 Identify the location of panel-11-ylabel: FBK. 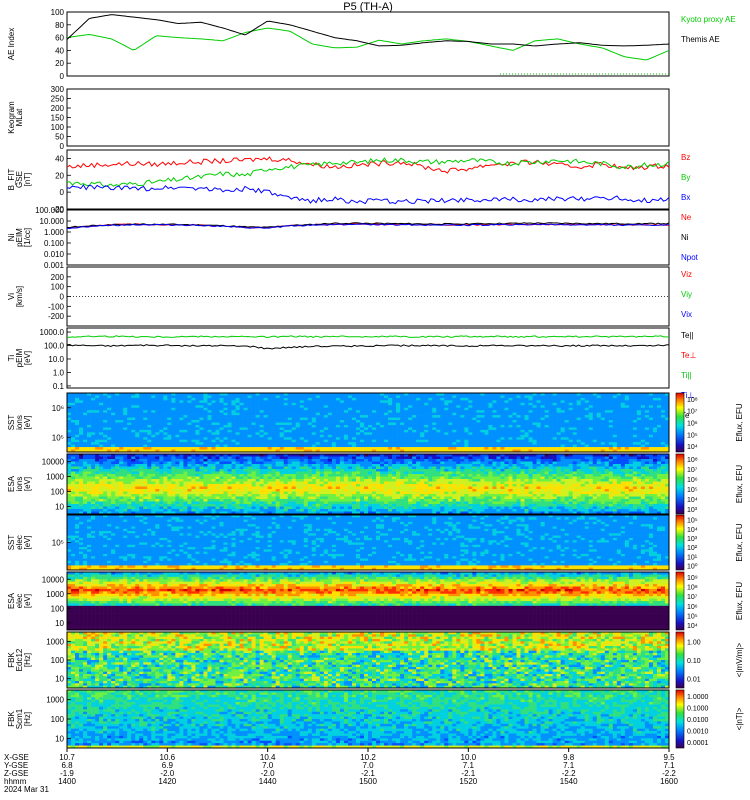
(11, 660).